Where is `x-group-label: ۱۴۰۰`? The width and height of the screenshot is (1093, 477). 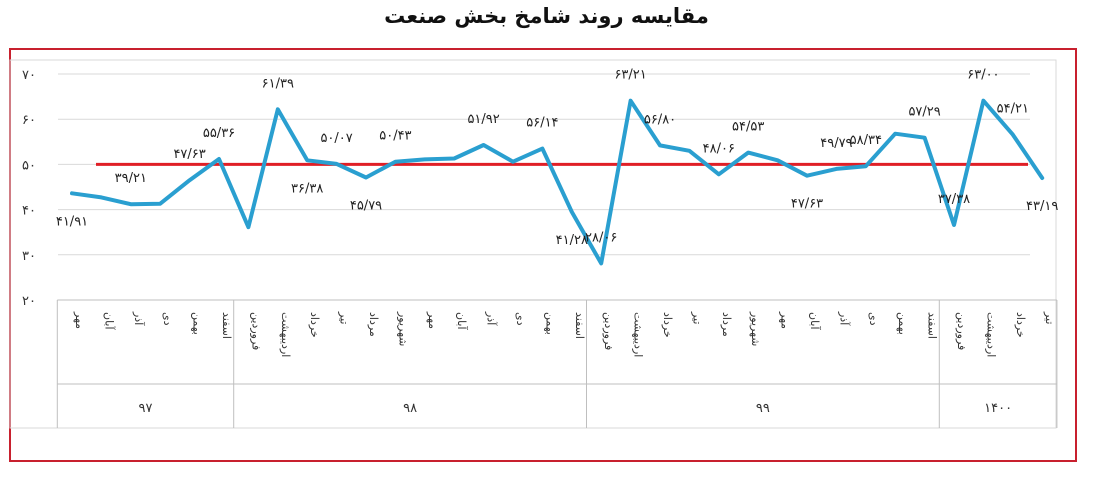 x-group-label: ۱۴۰۰ is located at coordinates (998, 408).